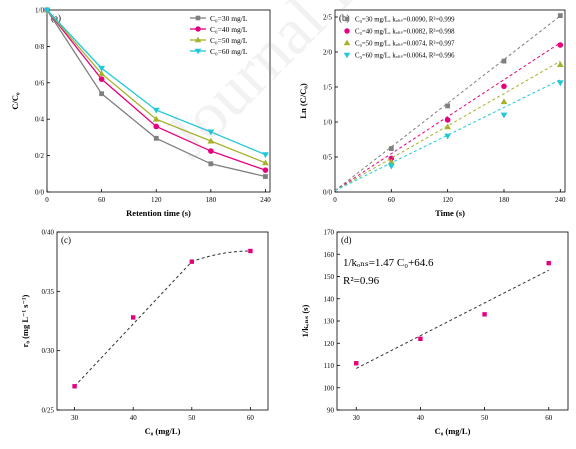 The width and height of the screenshot is (576, 449). Describe the element at coordinates (162, 318) in the screenshot. I see `fit-curve` at that location.